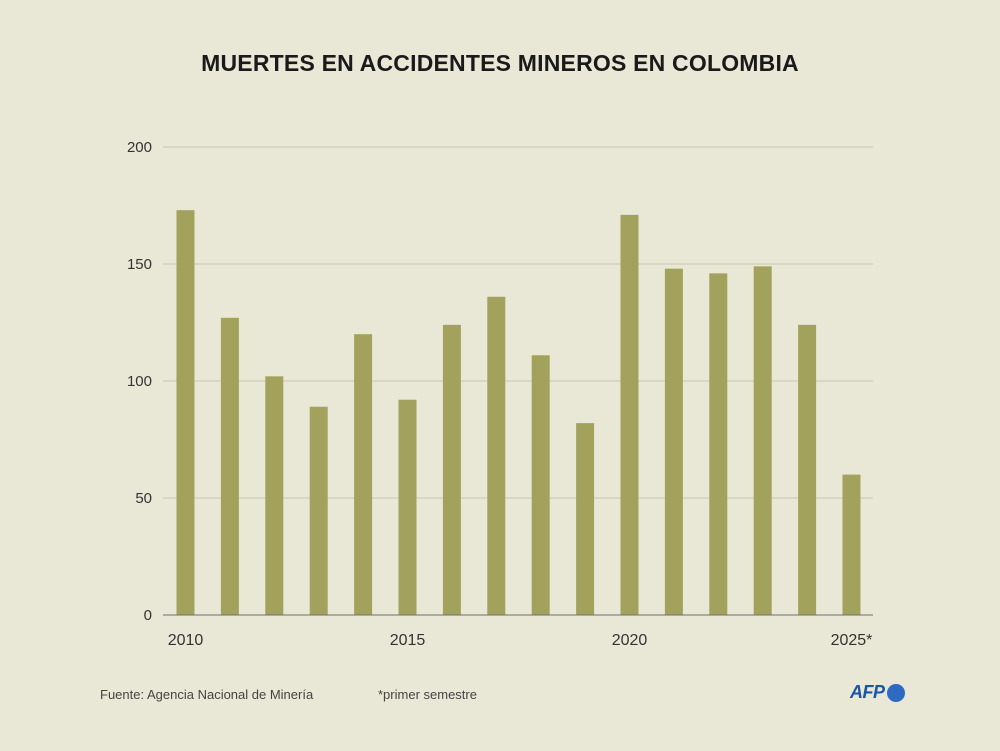  Describe the element at coordinates (139, 381) in the screenshot. I see `y-tick-label: 100` at that location.